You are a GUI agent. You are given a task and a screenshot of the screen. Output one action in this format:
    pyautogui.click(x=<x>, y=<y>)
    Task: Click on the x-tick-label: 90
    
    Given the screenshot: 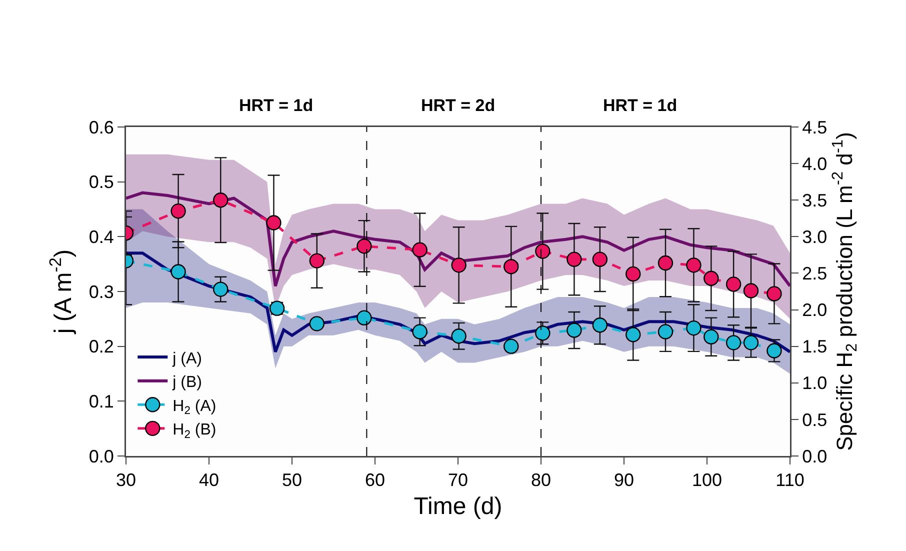 What is the action you would take?
    pyautogui.click(x=624, y=480)
    